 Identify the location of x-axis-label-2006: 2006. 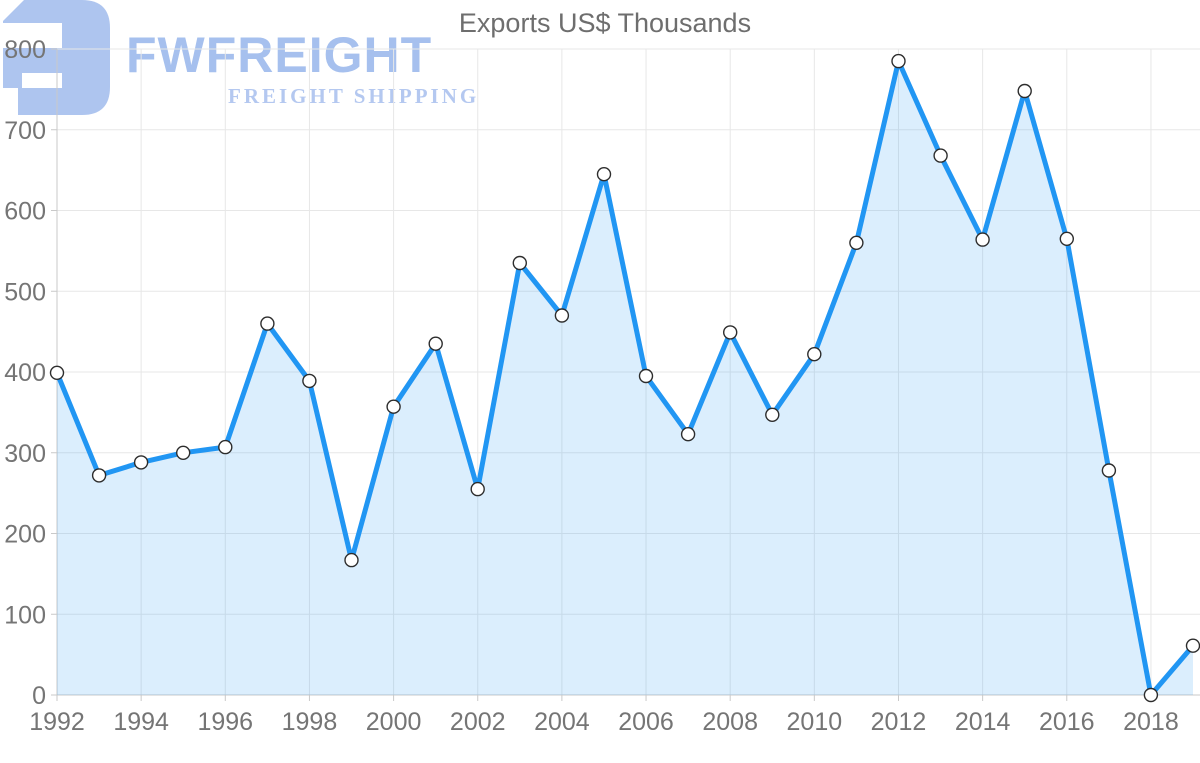
(646, 722).